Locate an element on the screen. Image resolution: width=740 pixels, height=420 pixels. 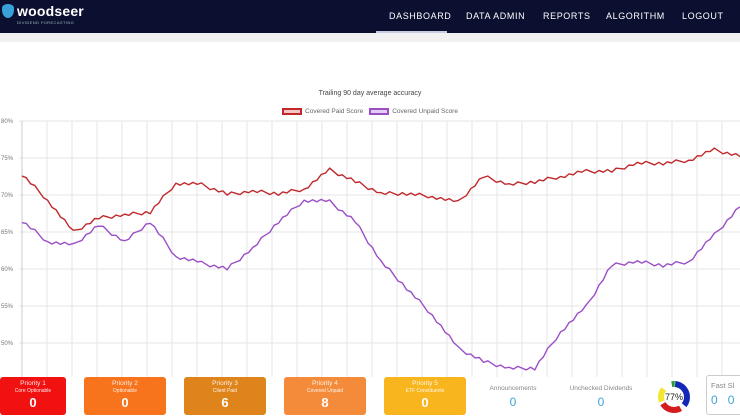
y-tick-label: 75% is located at coordinates (7, 159).